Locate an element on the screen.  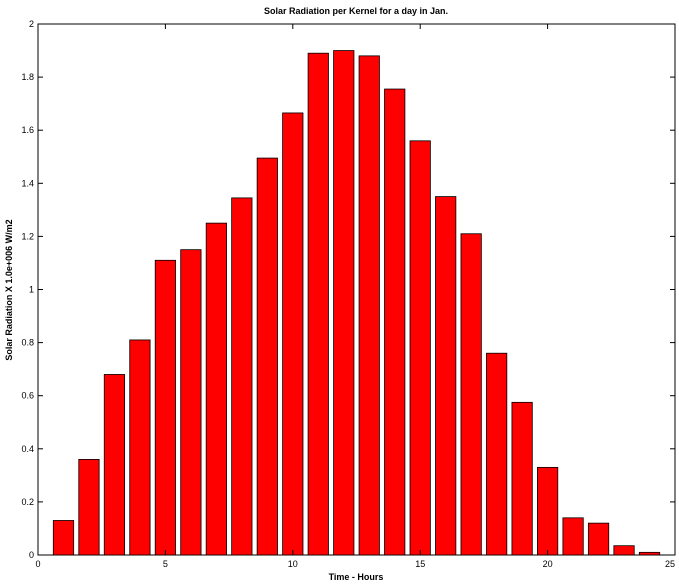
x-tick-label: 5 is located at coordinates (165, 564).